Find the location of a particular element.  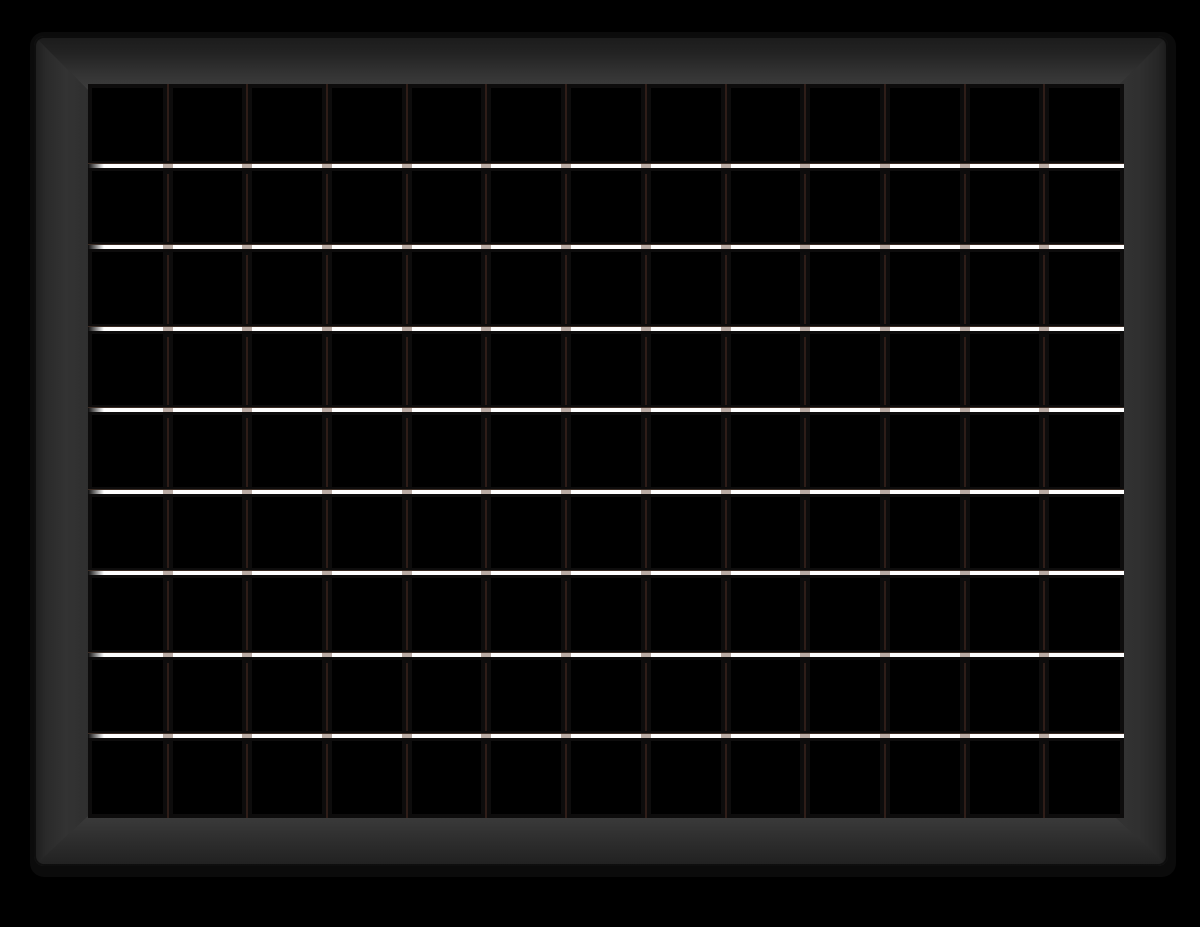

pane-r4-c13 is located at coordinates (1084, 369).